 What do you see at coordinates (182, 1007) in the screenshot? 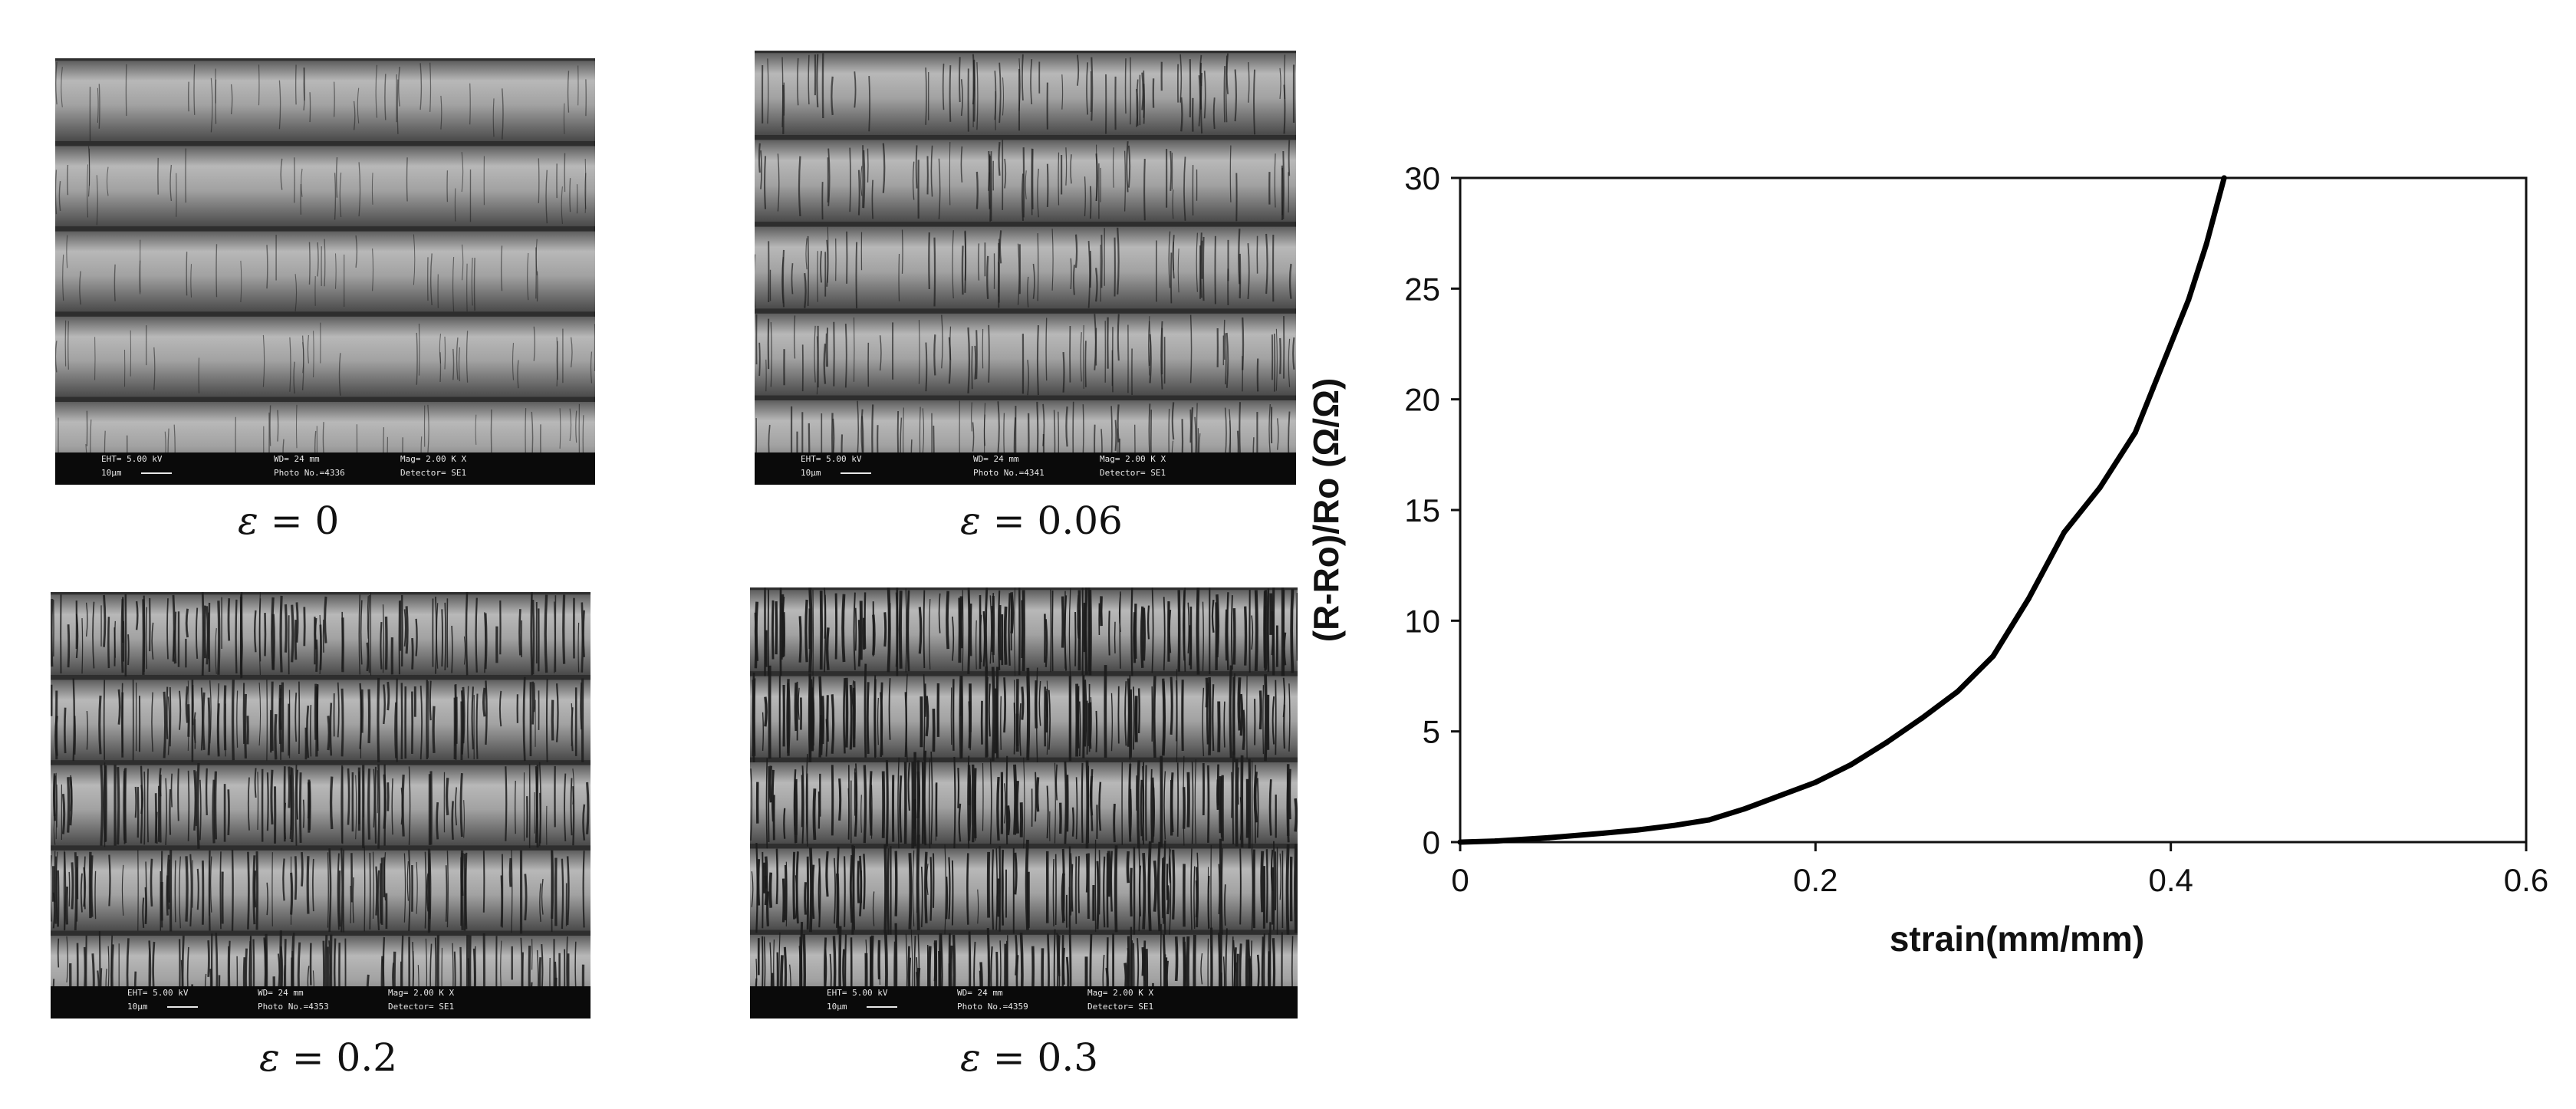
I see `scale-bar` at bounding box center [182, 1007].